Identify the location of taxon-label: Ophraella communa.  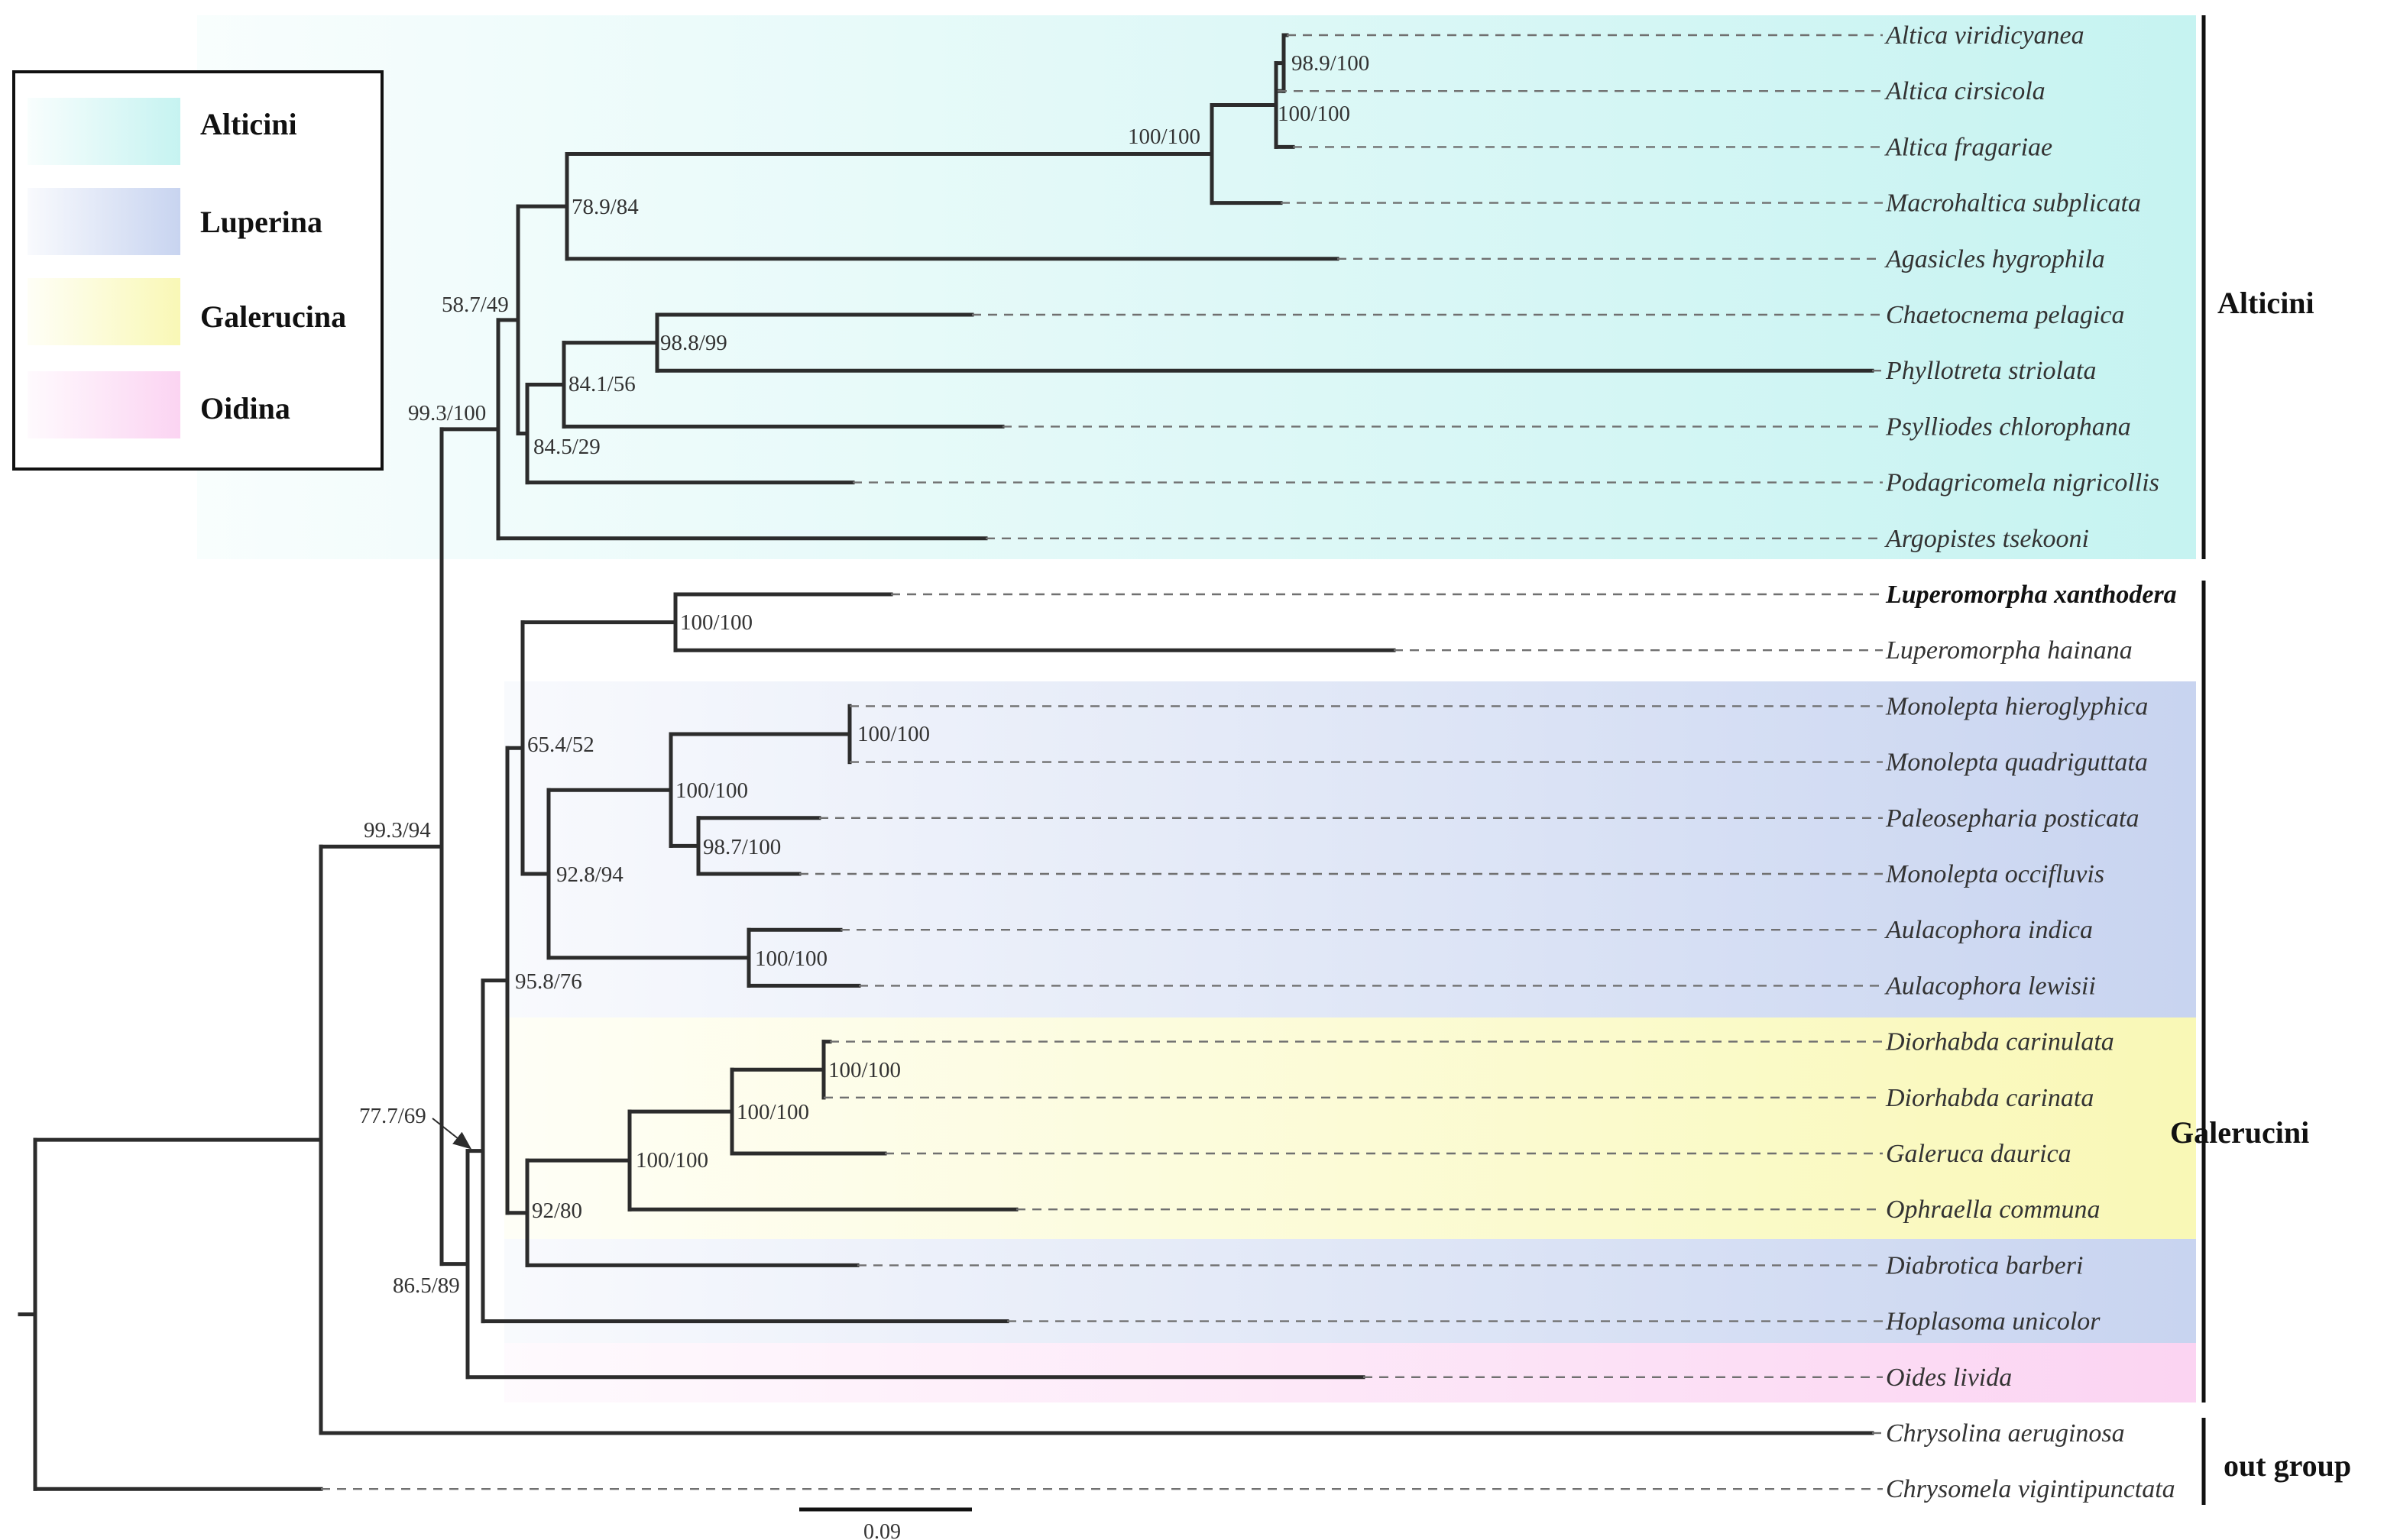
(1993, 1209).